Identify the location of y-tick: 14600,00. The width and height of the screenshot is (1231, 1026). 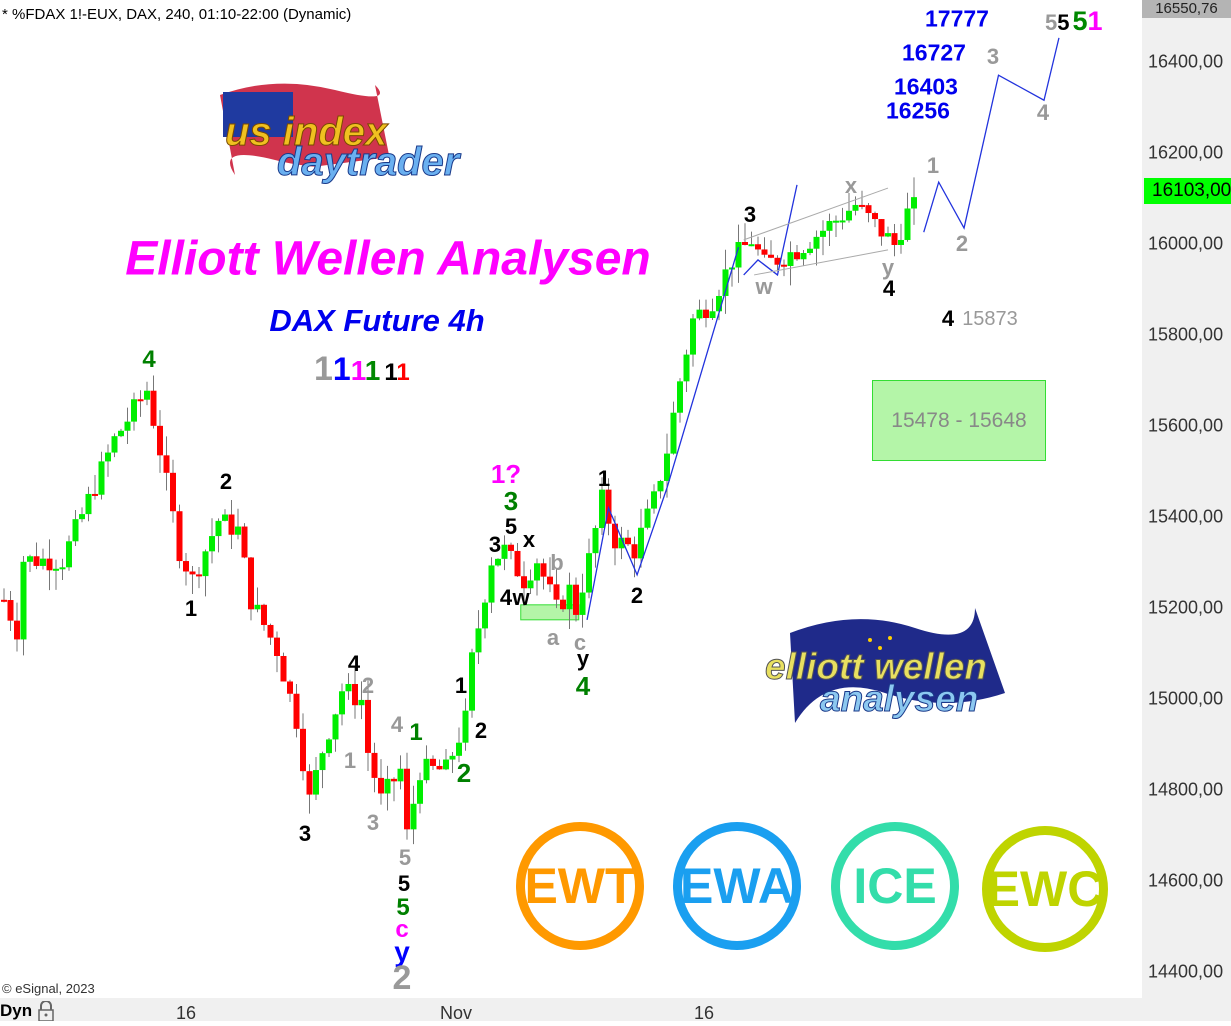
(1186, 880).